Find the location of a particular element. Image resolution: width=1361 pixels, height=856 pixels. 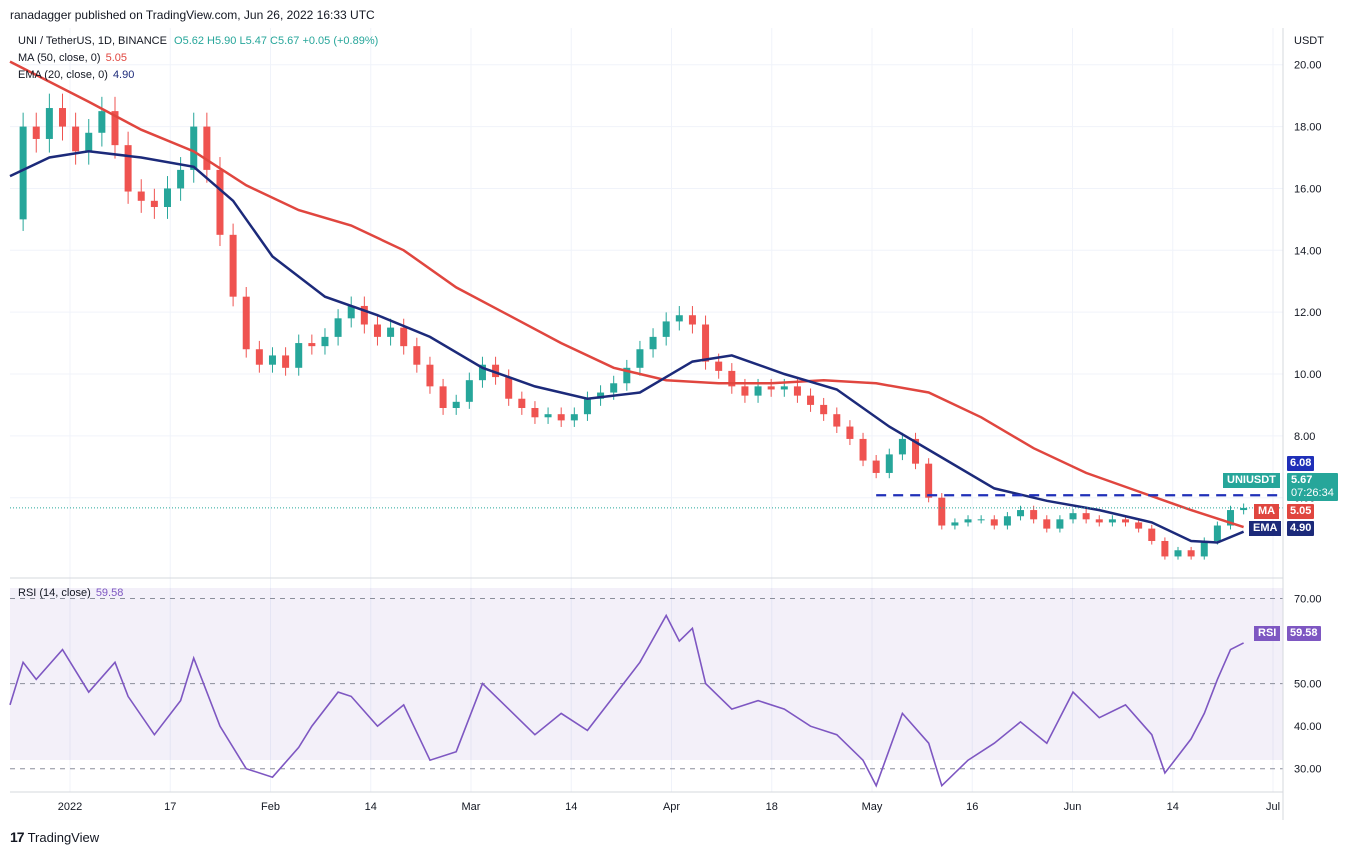

time-tick-label: 18 is located at coordinates (772, 807).